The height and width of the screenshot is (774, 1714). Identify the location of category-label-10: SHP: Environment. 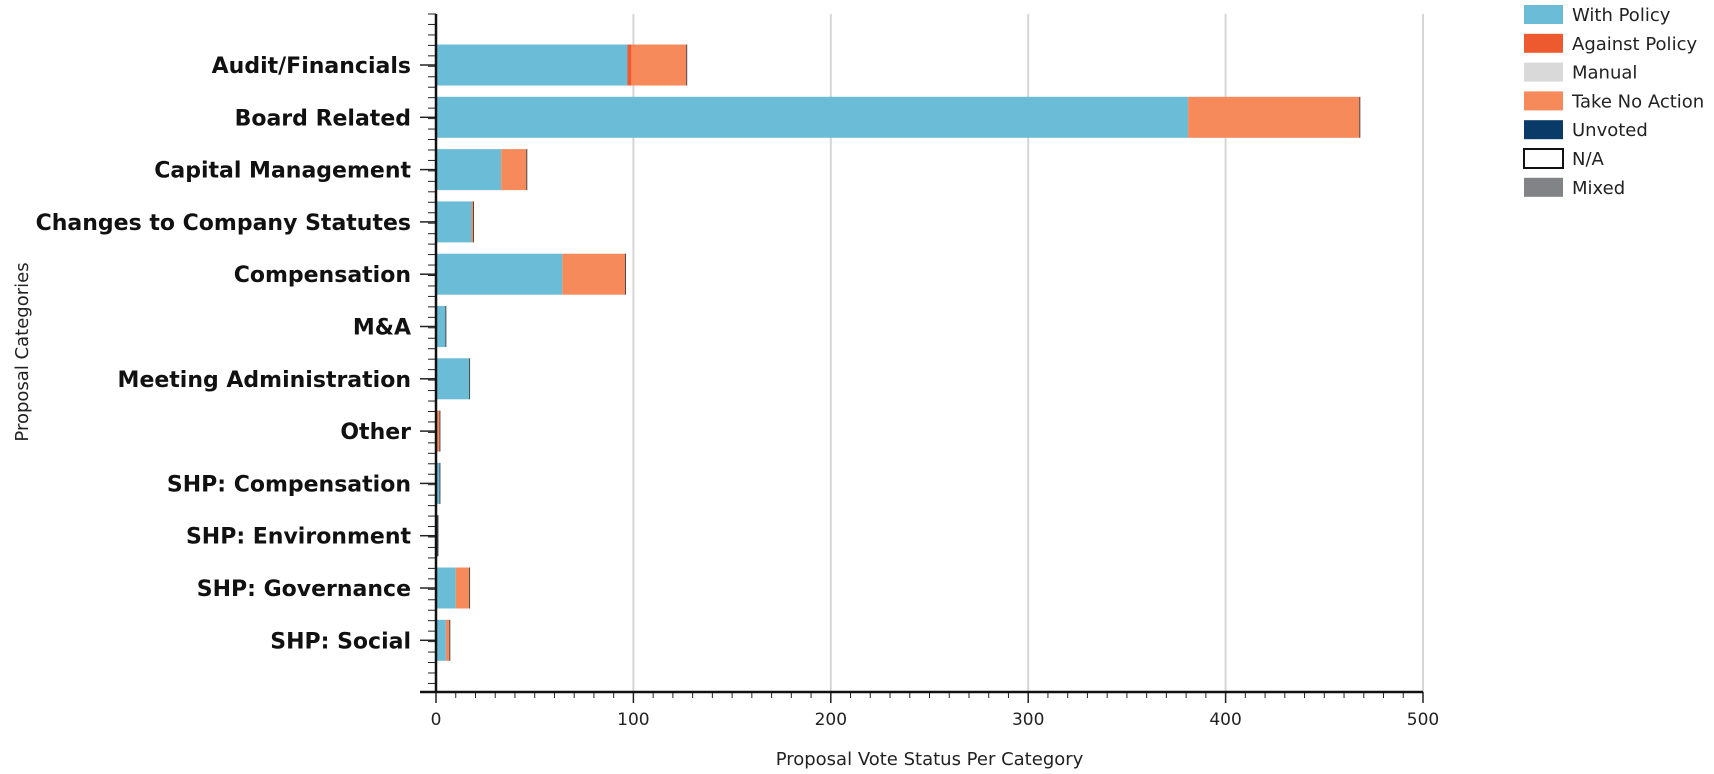
(299, 537).